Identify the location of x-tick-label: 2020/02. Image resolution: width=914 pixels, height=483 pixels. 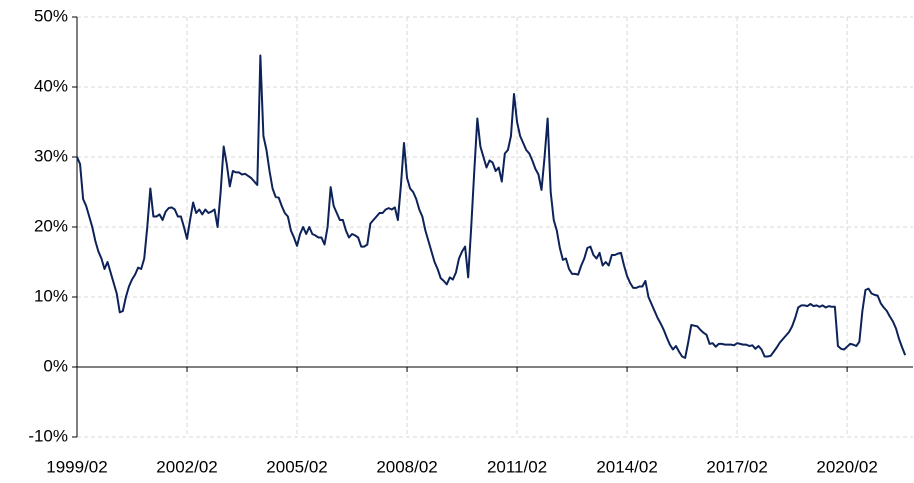
(846, 466).